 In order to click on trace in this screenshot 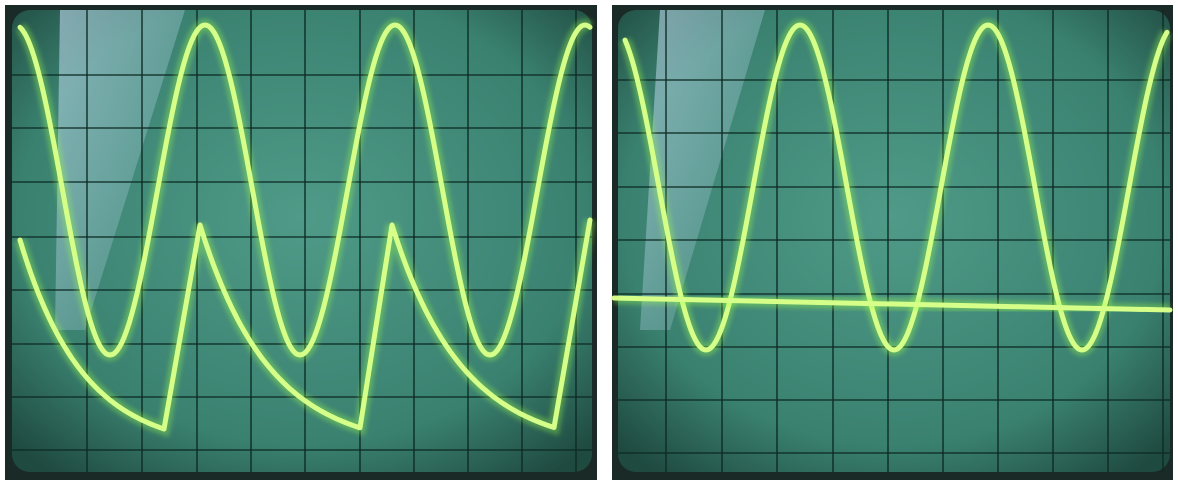, I will do `click(892, 304)`.